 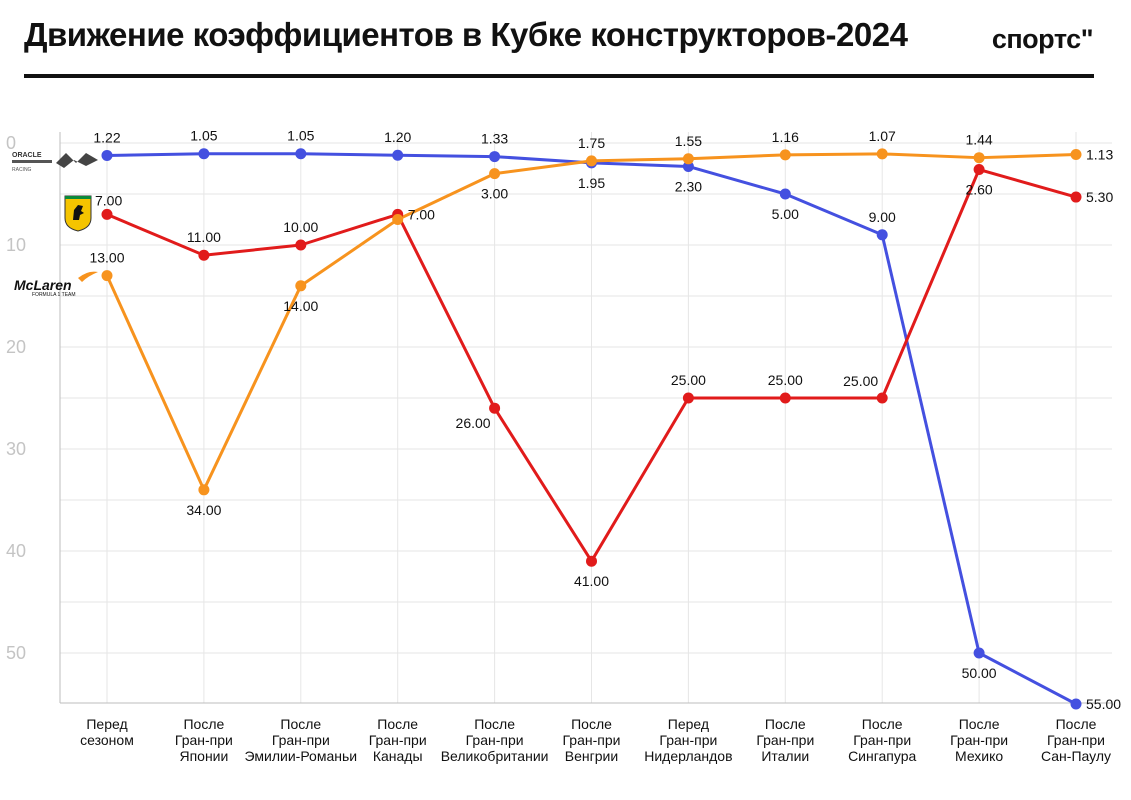 What do you see at coordinates (27, 155) in the screenshot?
I see `redbull-logo-text: ORACLE` at bounding box center [27, 155].